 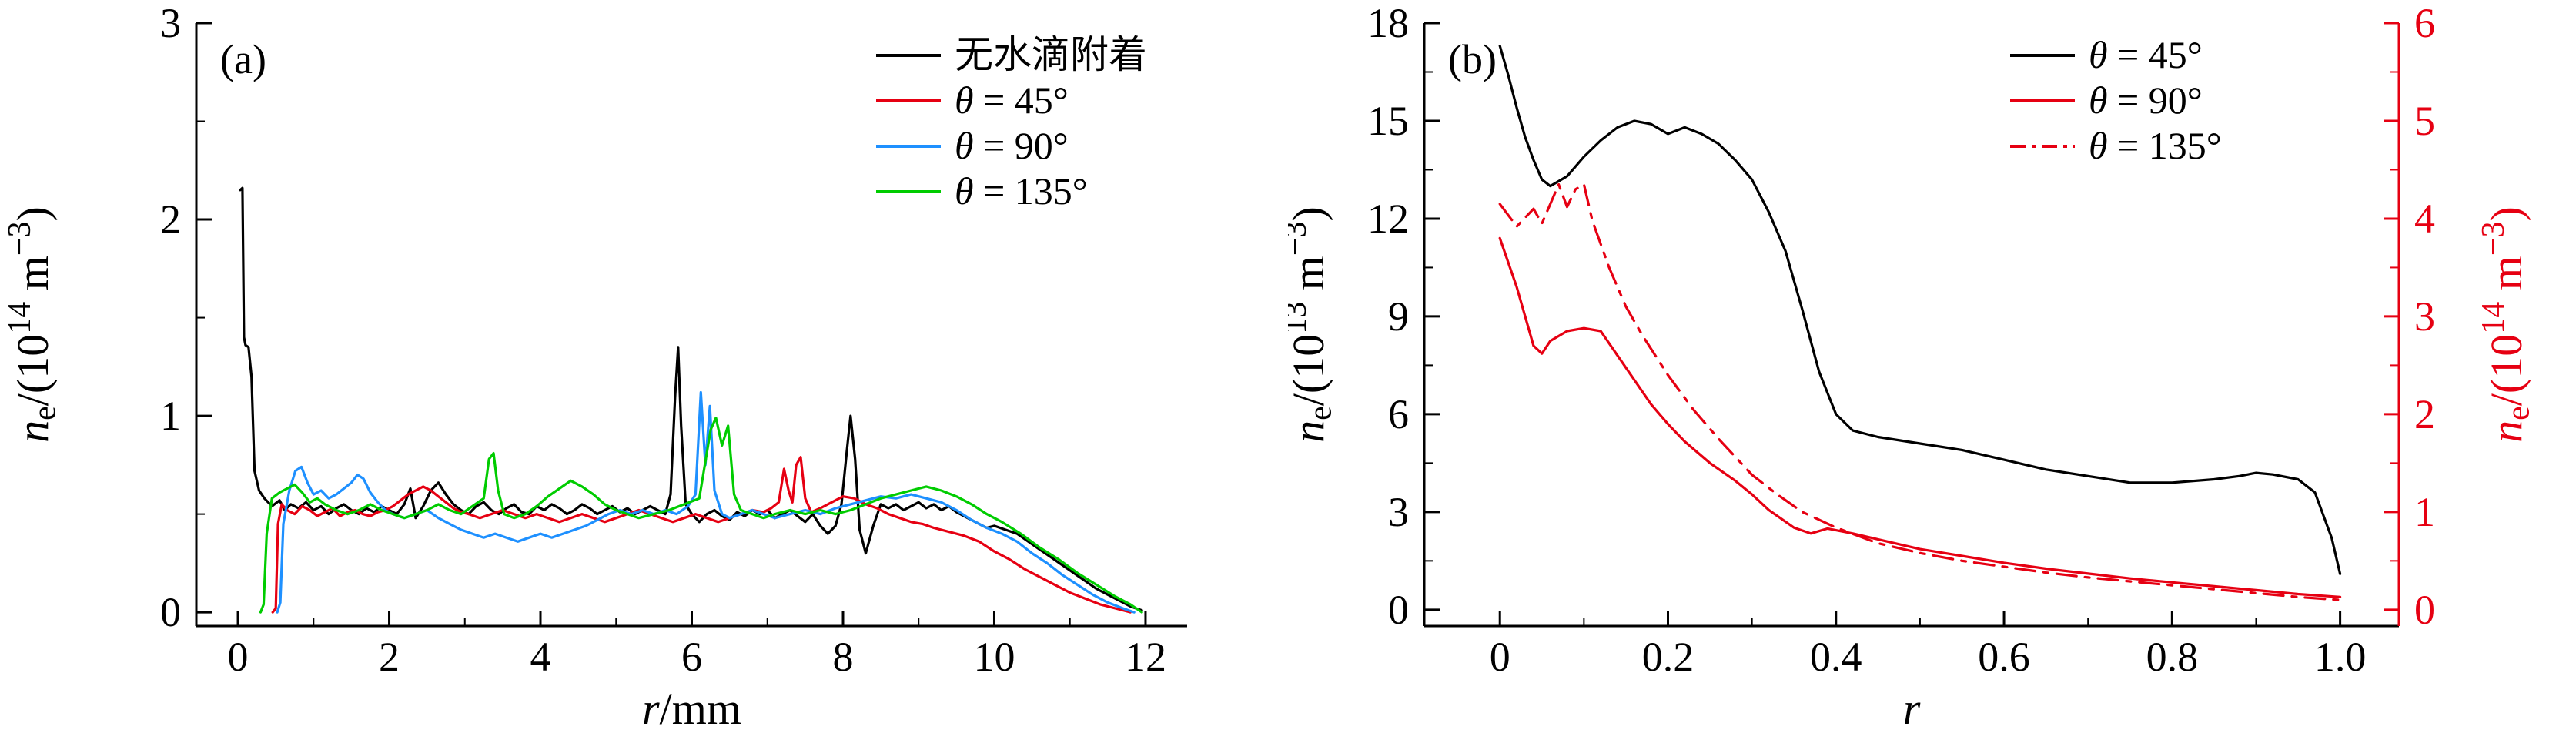 What do you see at coordinates (1668, 657) in the screenshot?
I see `x-tick-label: 0.2` at bounding box center [1668, 657].